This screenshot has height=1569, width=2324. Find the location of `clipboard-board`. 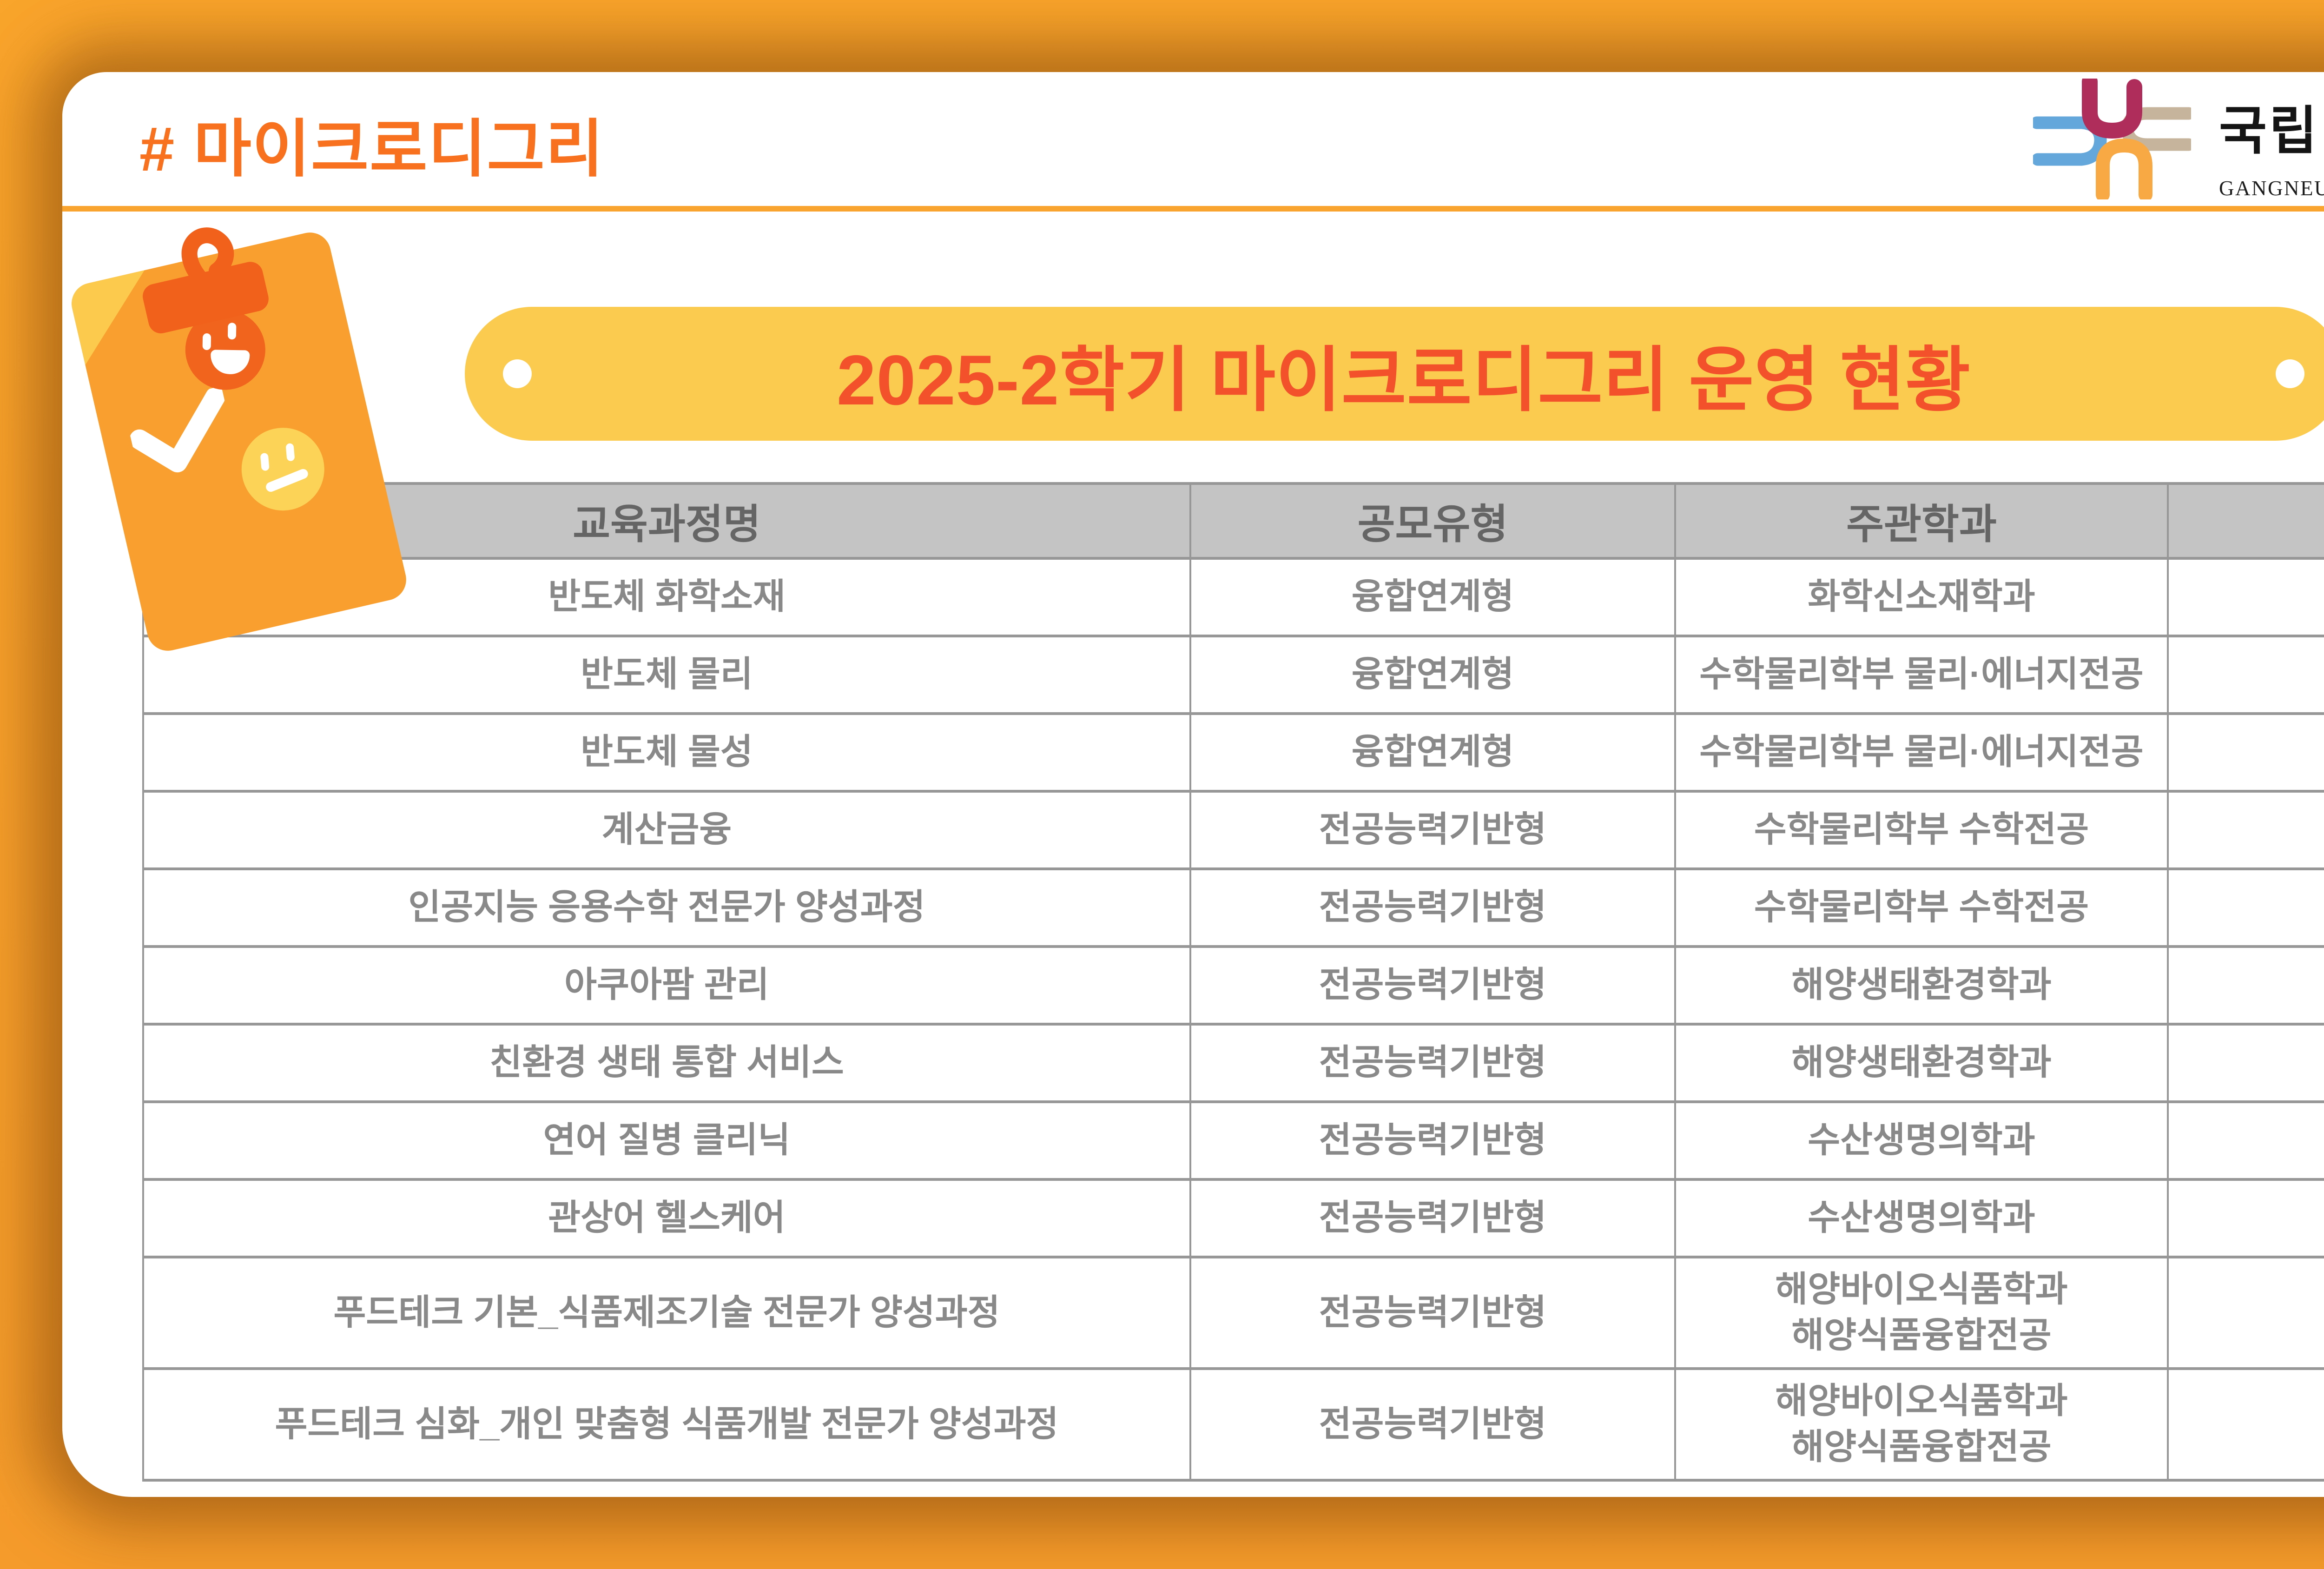

clipboard-board is located at coordinates (238, 441).